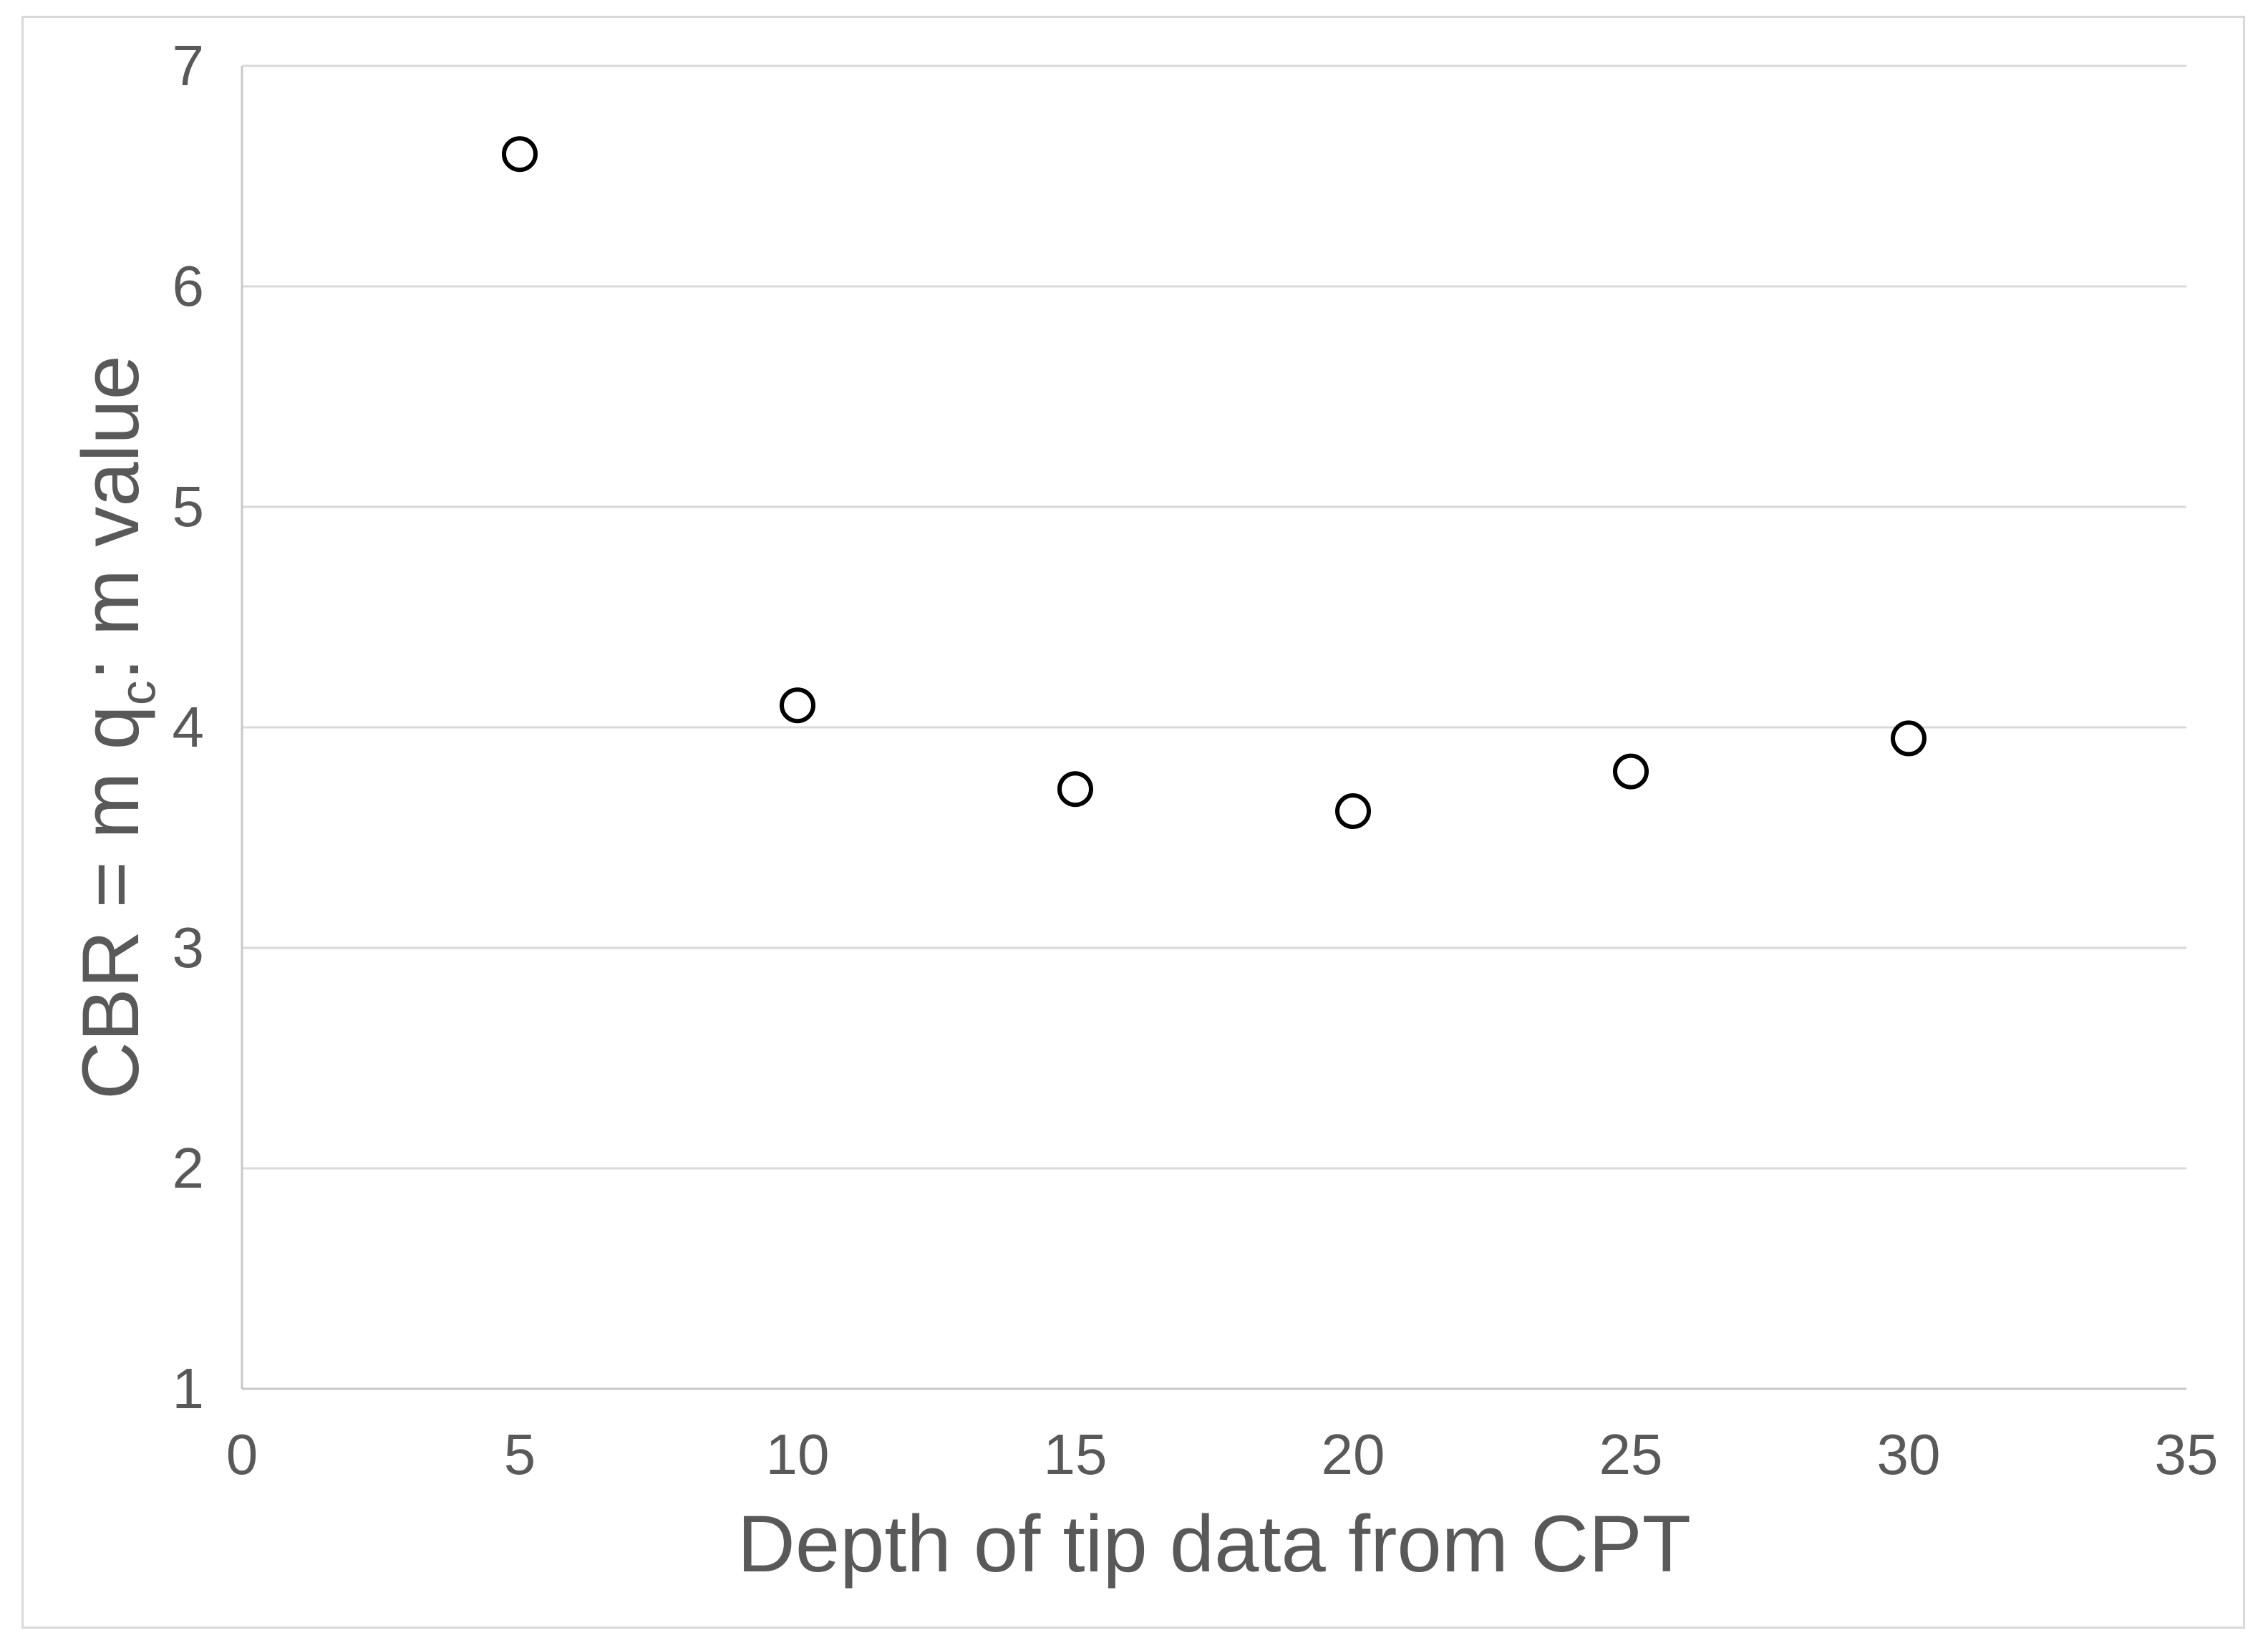  What do you see at coordinates (1353, 1454) in the screenshot?
I see `x-tick-label-20: 20` at bounding box center [1353, 1454].